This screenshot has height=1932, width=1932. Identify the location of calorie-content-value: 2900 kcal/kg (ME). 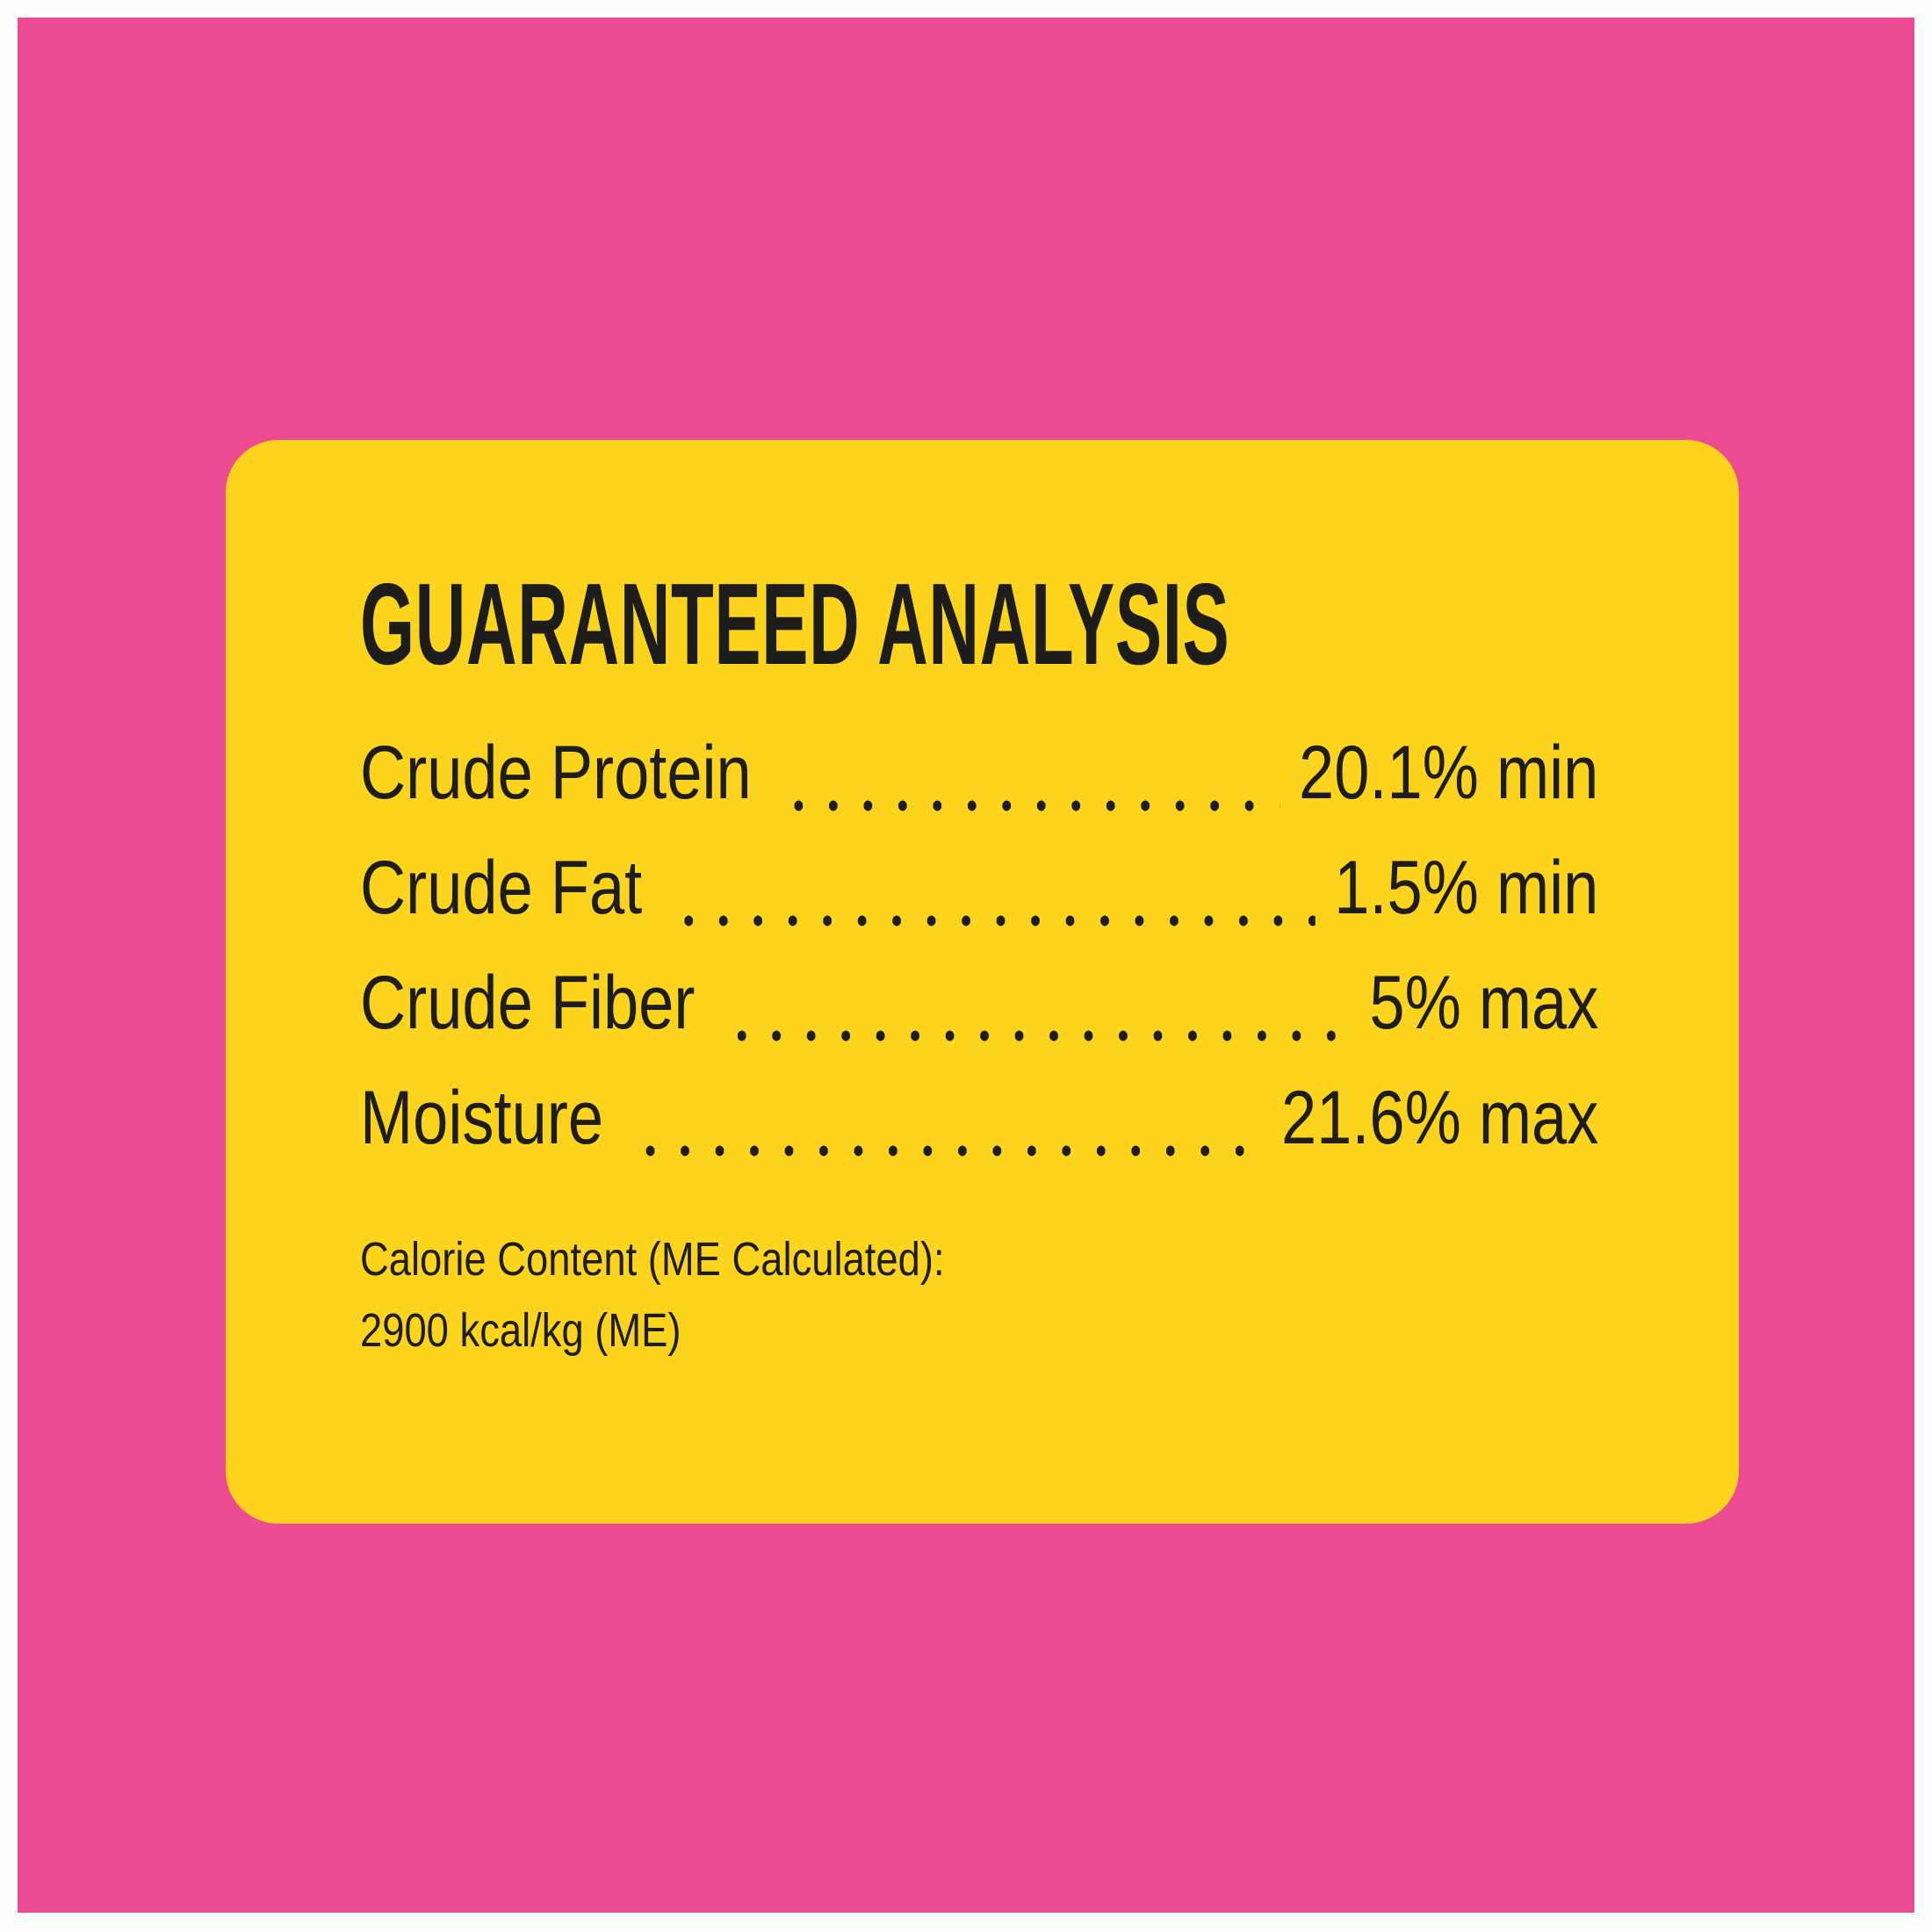
(520, 1330).